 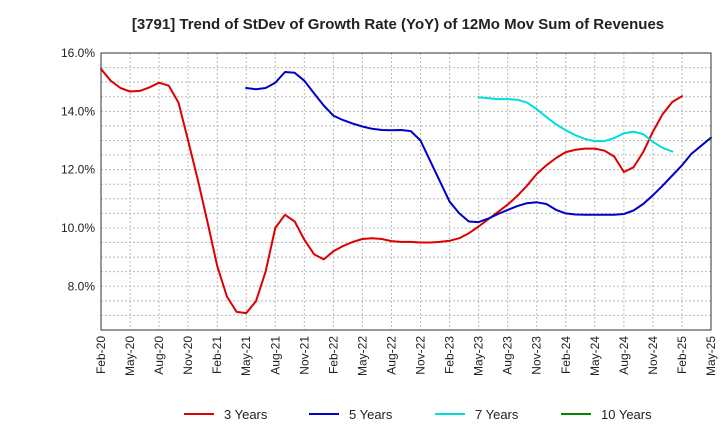 I want to click on x-tick-label: Nov-24, so click(x=653, y=355).